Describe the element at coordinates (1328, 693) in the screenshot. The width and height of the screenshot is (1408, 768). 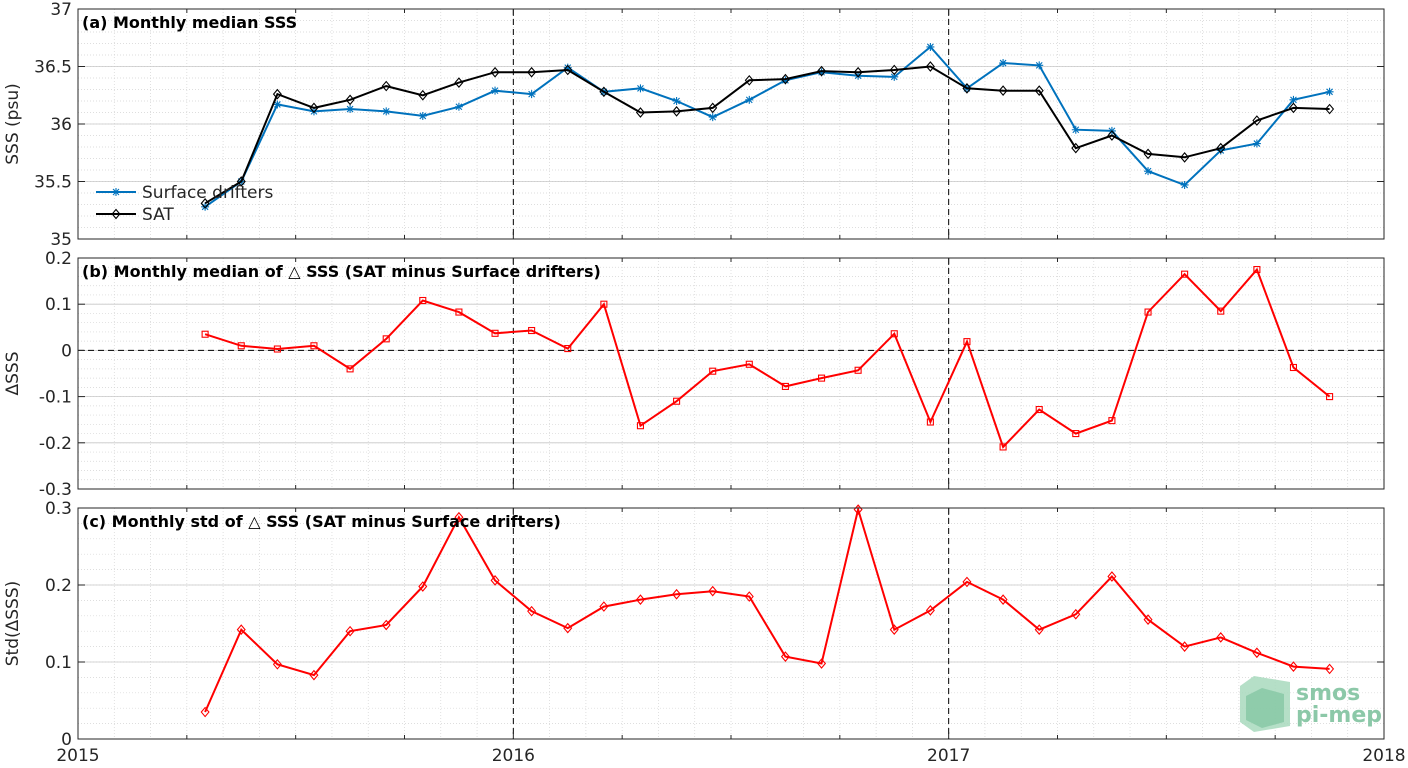
I see `logo-text-smos: smos` at that location.